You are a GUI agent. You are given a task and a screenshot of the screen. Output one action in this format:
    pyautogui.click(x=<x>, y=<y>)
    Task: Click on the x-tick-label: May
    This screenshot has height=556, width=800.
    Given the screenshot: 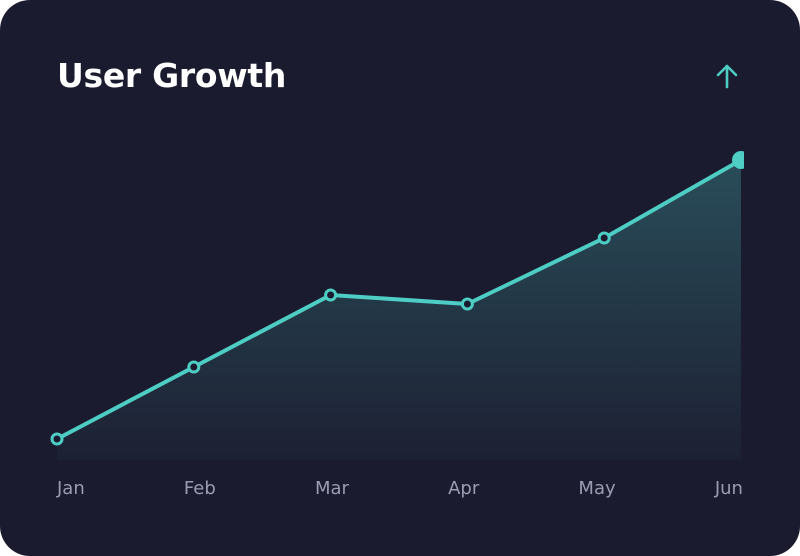 What is the action you would take?
    pyautogui.click(x=597, y=488)
    